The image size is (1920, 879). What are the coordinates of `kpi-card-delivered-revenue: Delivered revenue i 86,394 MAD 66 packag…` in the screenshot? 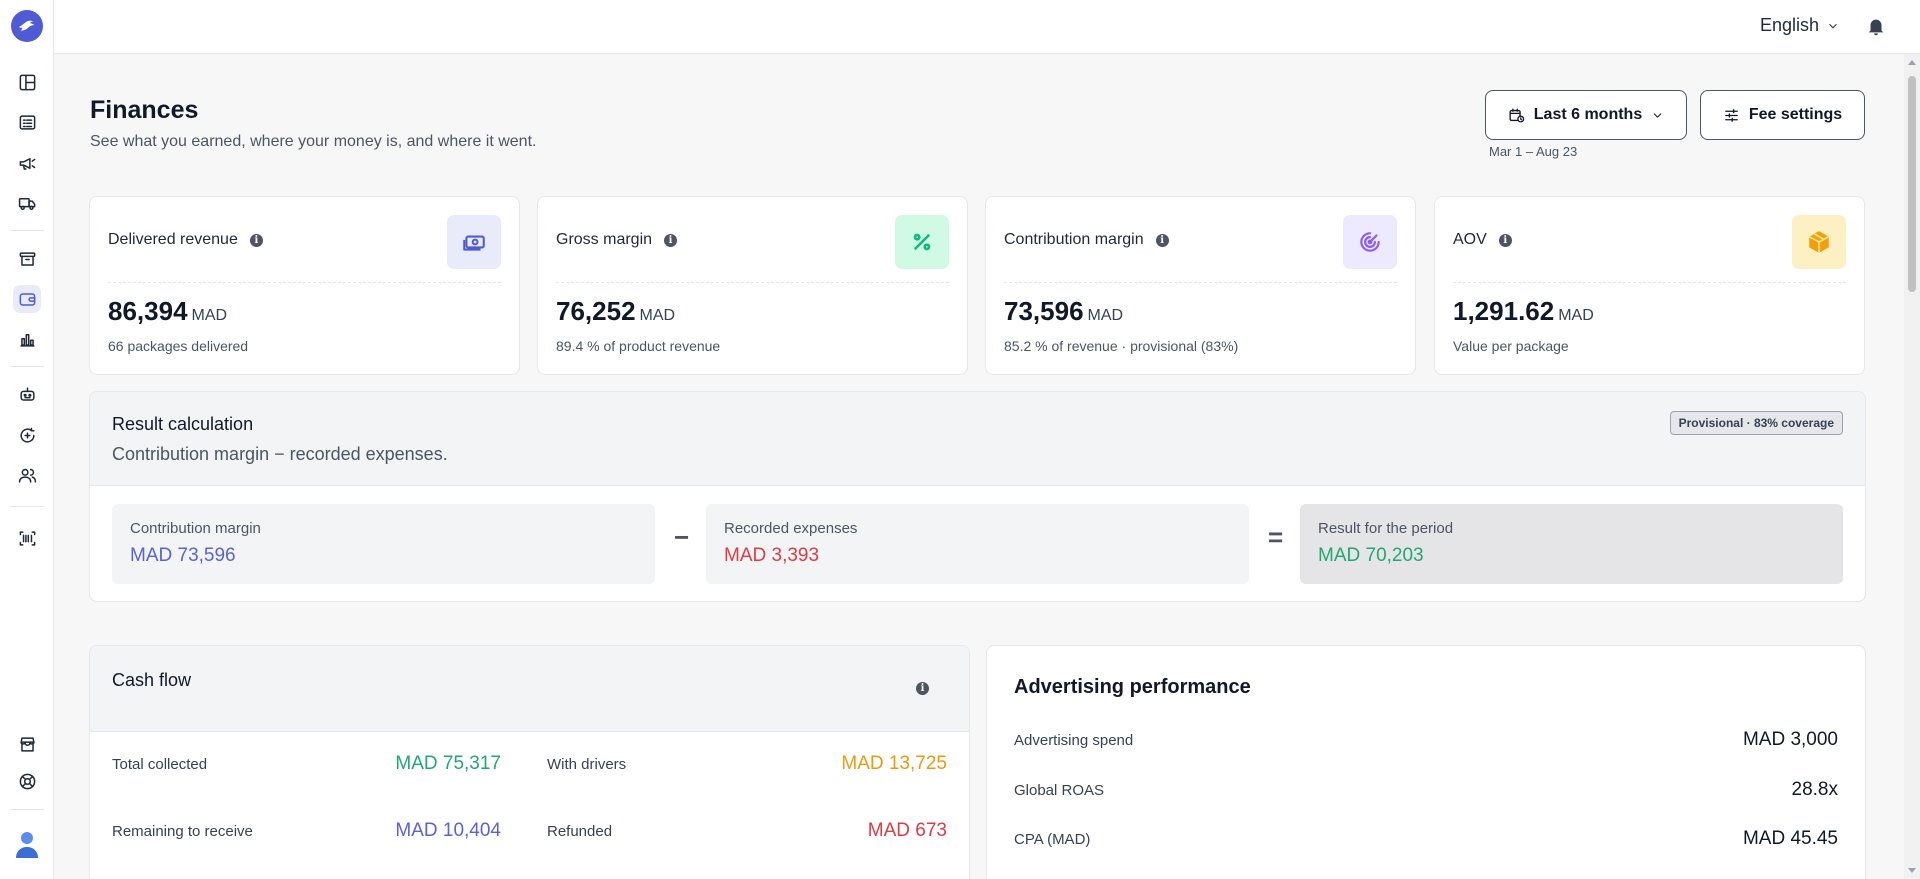 It's located at (304, 285).